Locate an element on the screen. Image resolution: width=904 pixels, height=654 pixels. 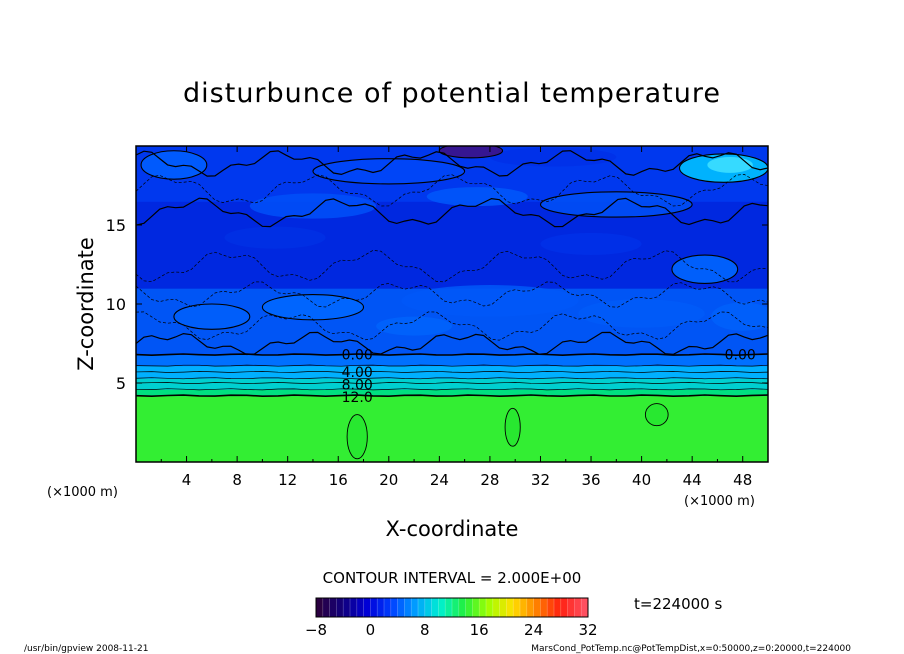
y-tick-label-2: 15 is located at coordinates (116, 225).